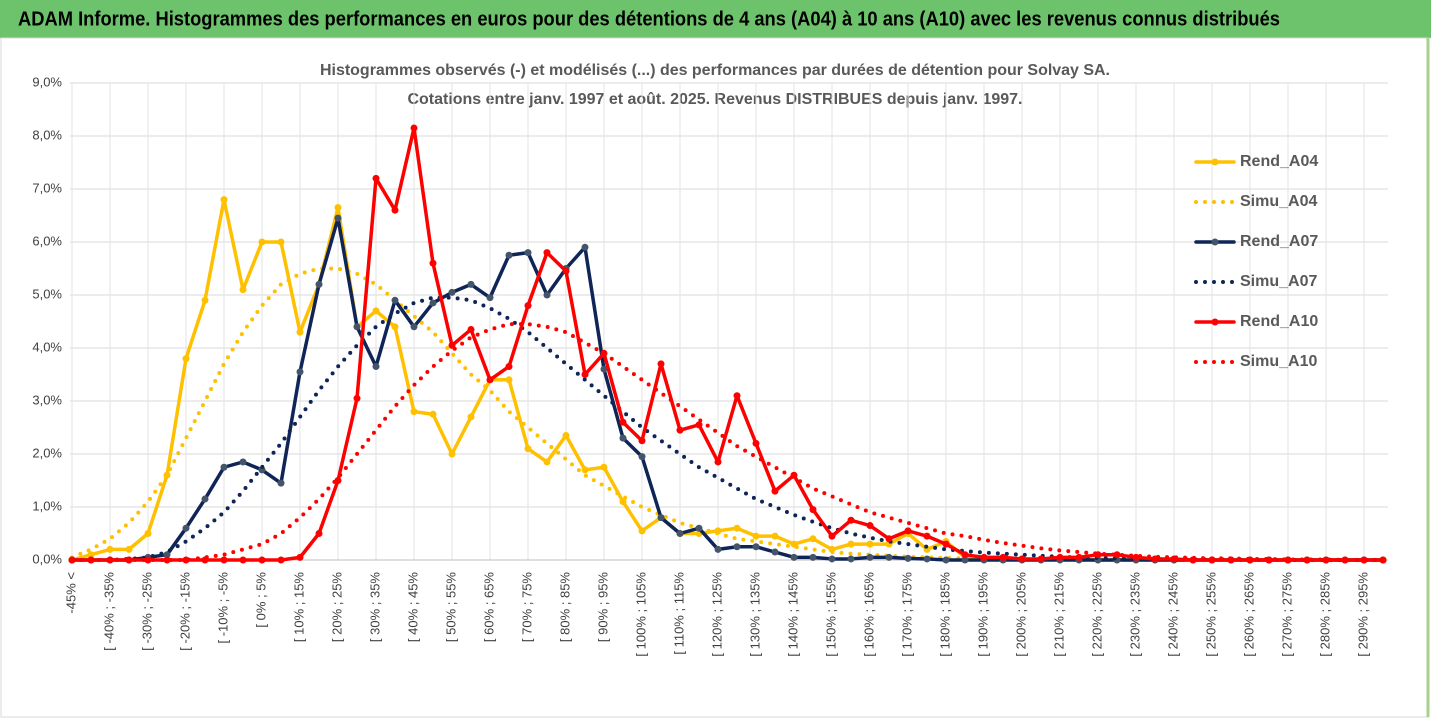 Image resolution: width=1431 pixels, height=719 pixels. Describe the element at coordinates (1020, 614) in the screenshot. I see `x-tick-label: [ 200% ; 205%` at that location.